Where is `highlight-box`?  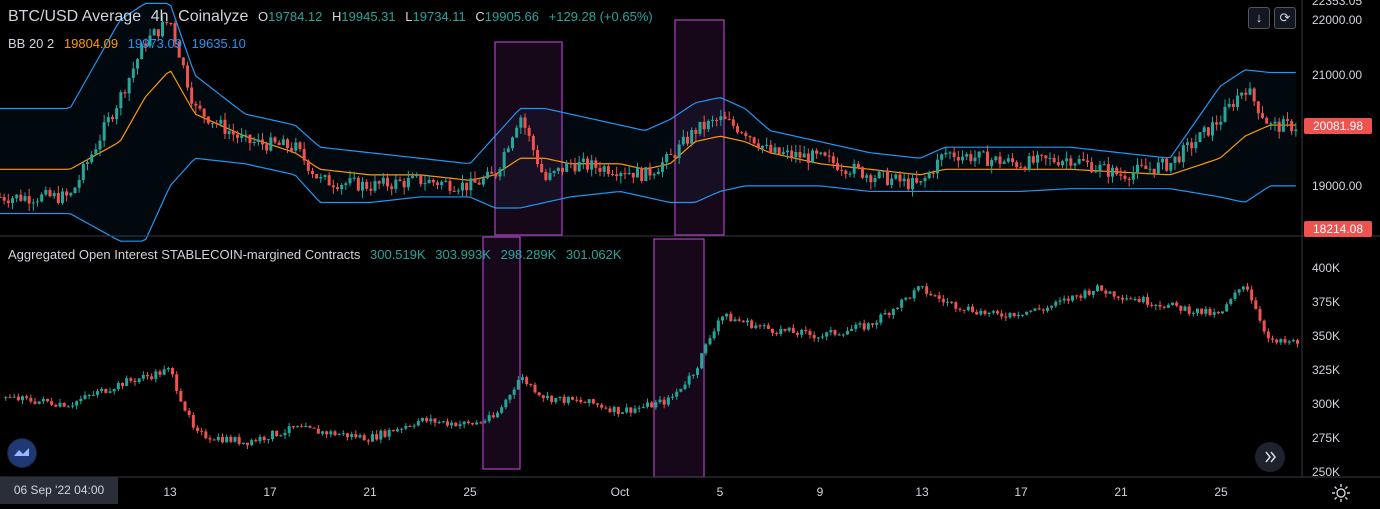 highlight-box is located at coordinates (501, 353).